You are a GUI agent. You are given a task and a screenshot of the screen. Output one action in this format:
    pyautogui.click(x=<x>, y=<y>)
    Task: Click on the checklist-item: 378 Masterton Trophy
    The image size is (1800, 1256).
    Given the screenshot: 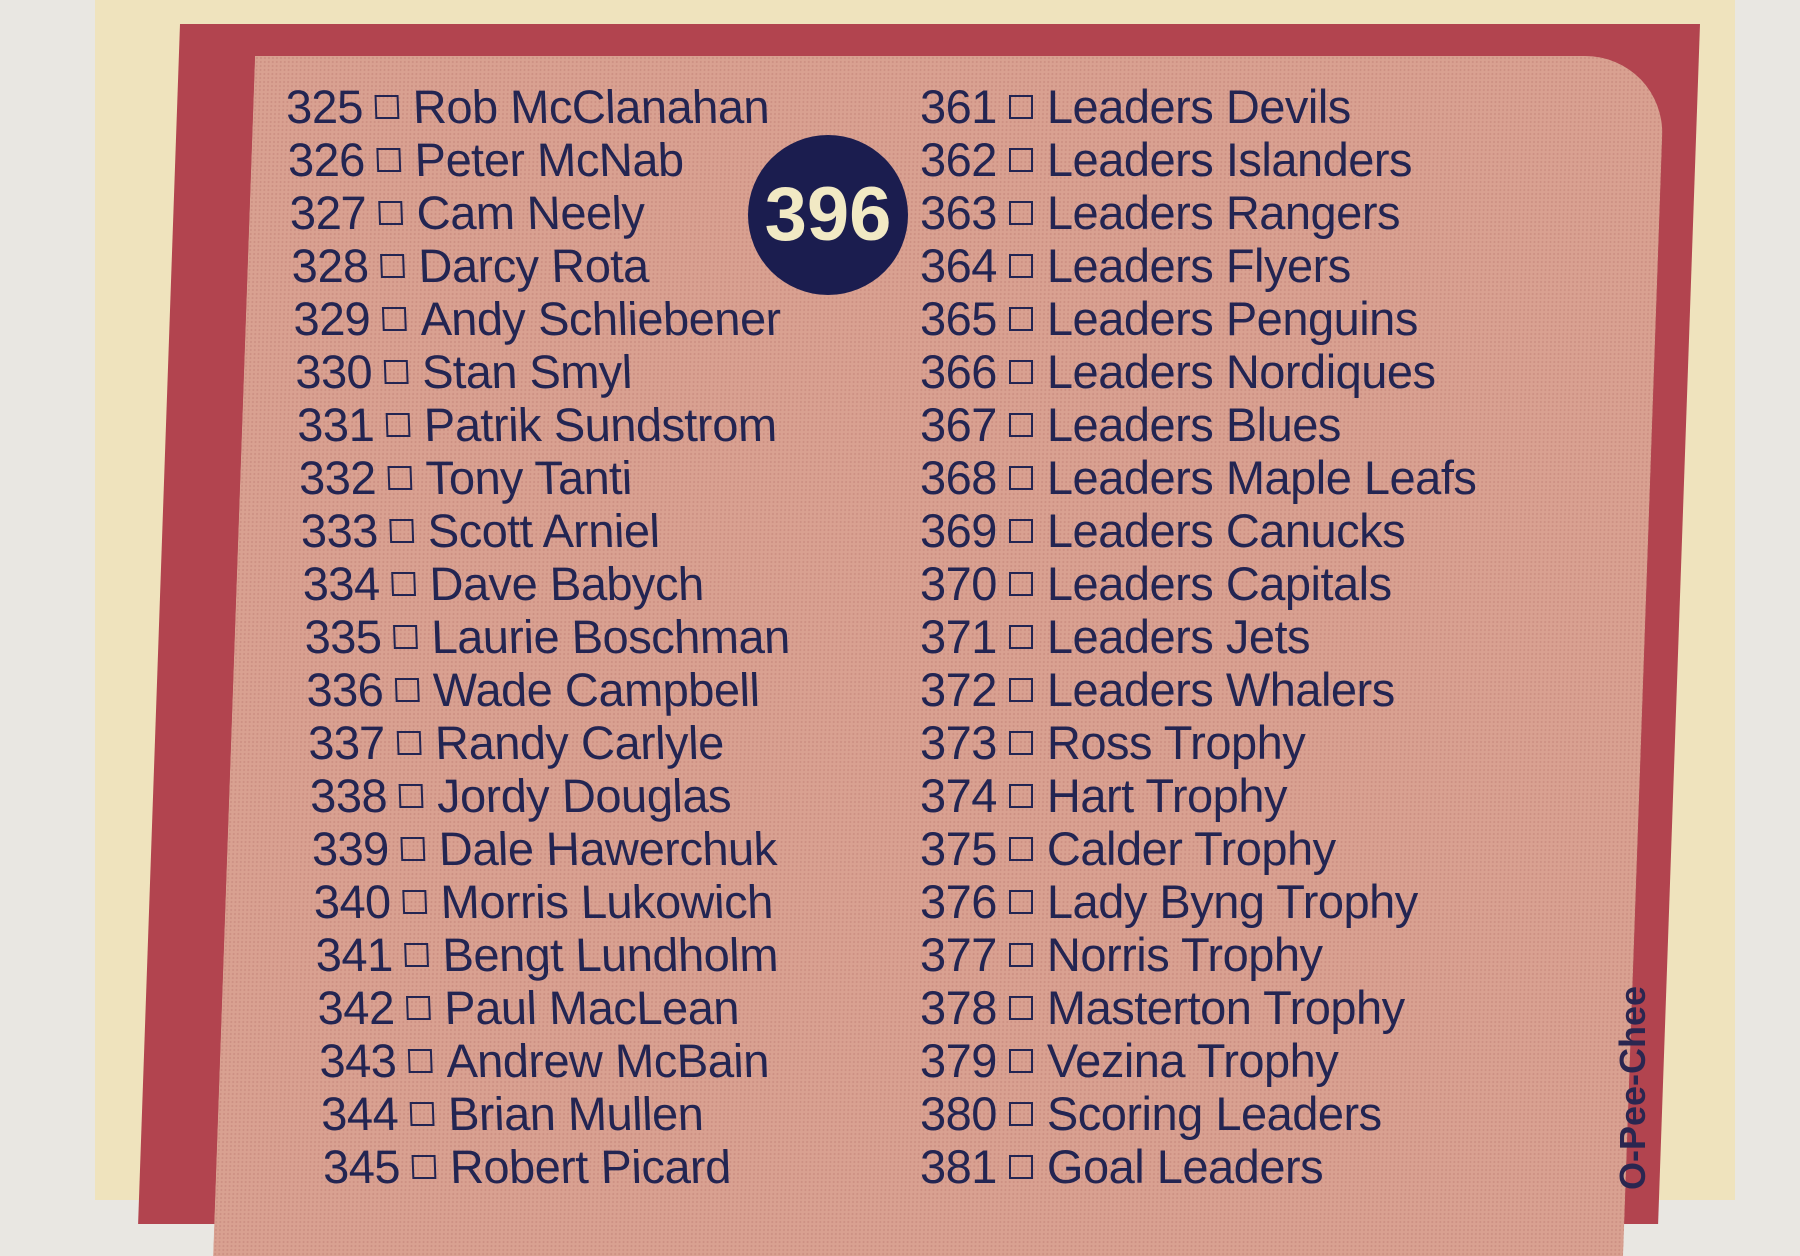 What is the action you would take?
    pyautogui.click(x=1198, y=1007)
    